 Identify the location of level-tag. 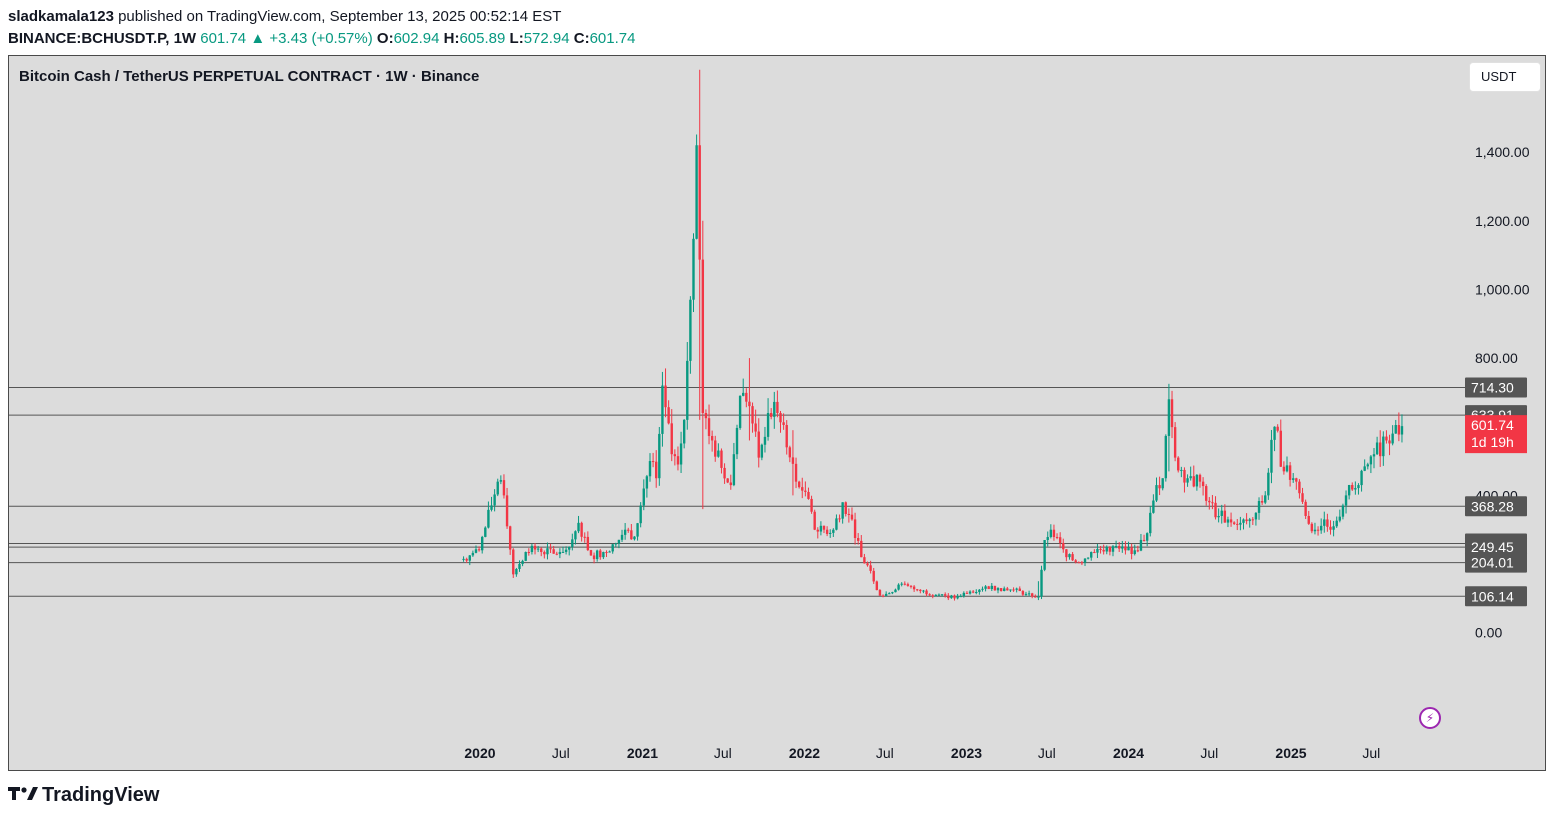
(1496, 547).